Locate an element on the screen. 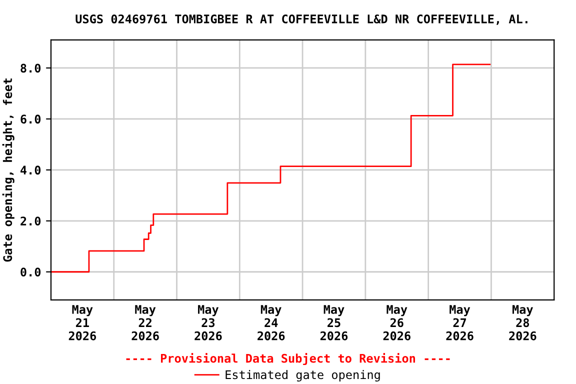 The width and height of the screenshot is (576, 384). text: ---- Provisional Data Subject to Revision ---- is located at coordinates (288, 359).